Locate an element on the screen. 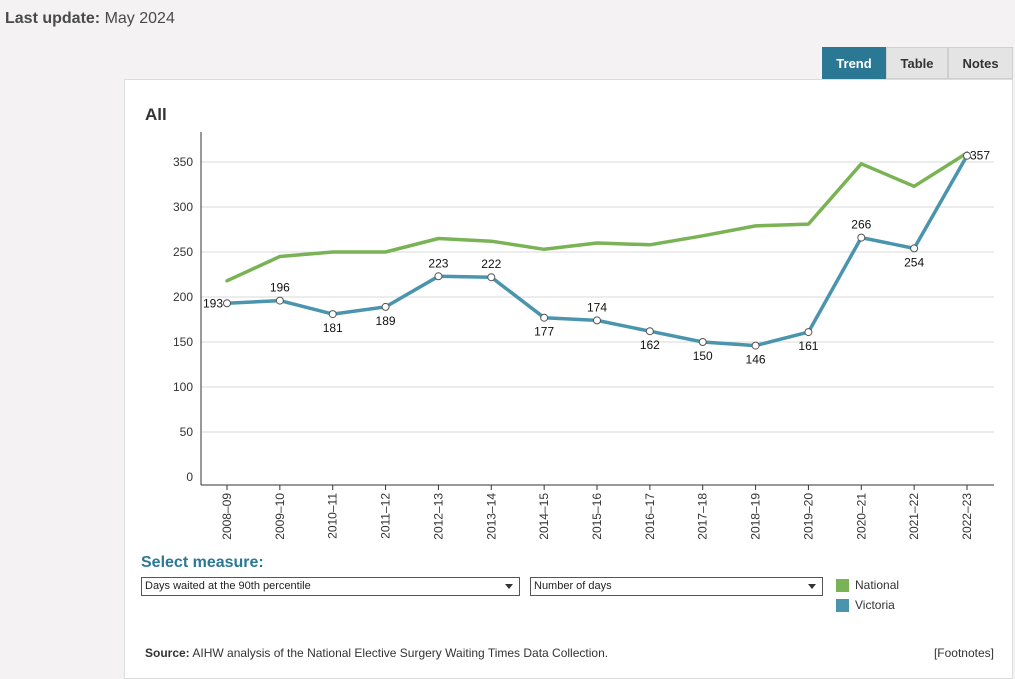  x-tick-label: 2014–15 is located at coordinates (544, 516).